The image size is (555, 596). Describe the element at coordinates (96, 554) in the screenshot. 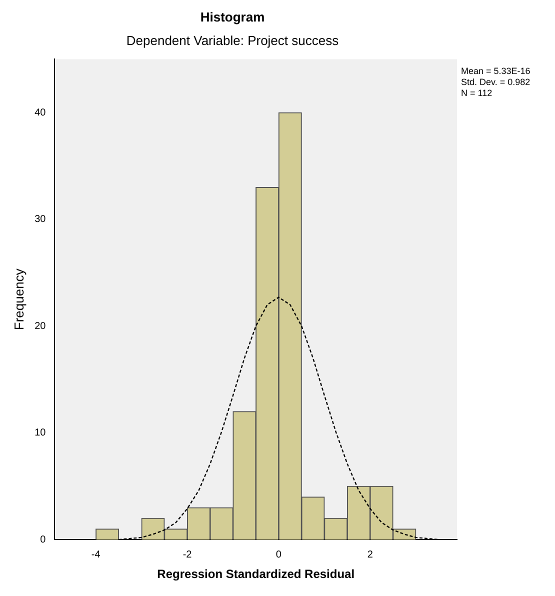

I see `x-tick-label: -4` at that location.